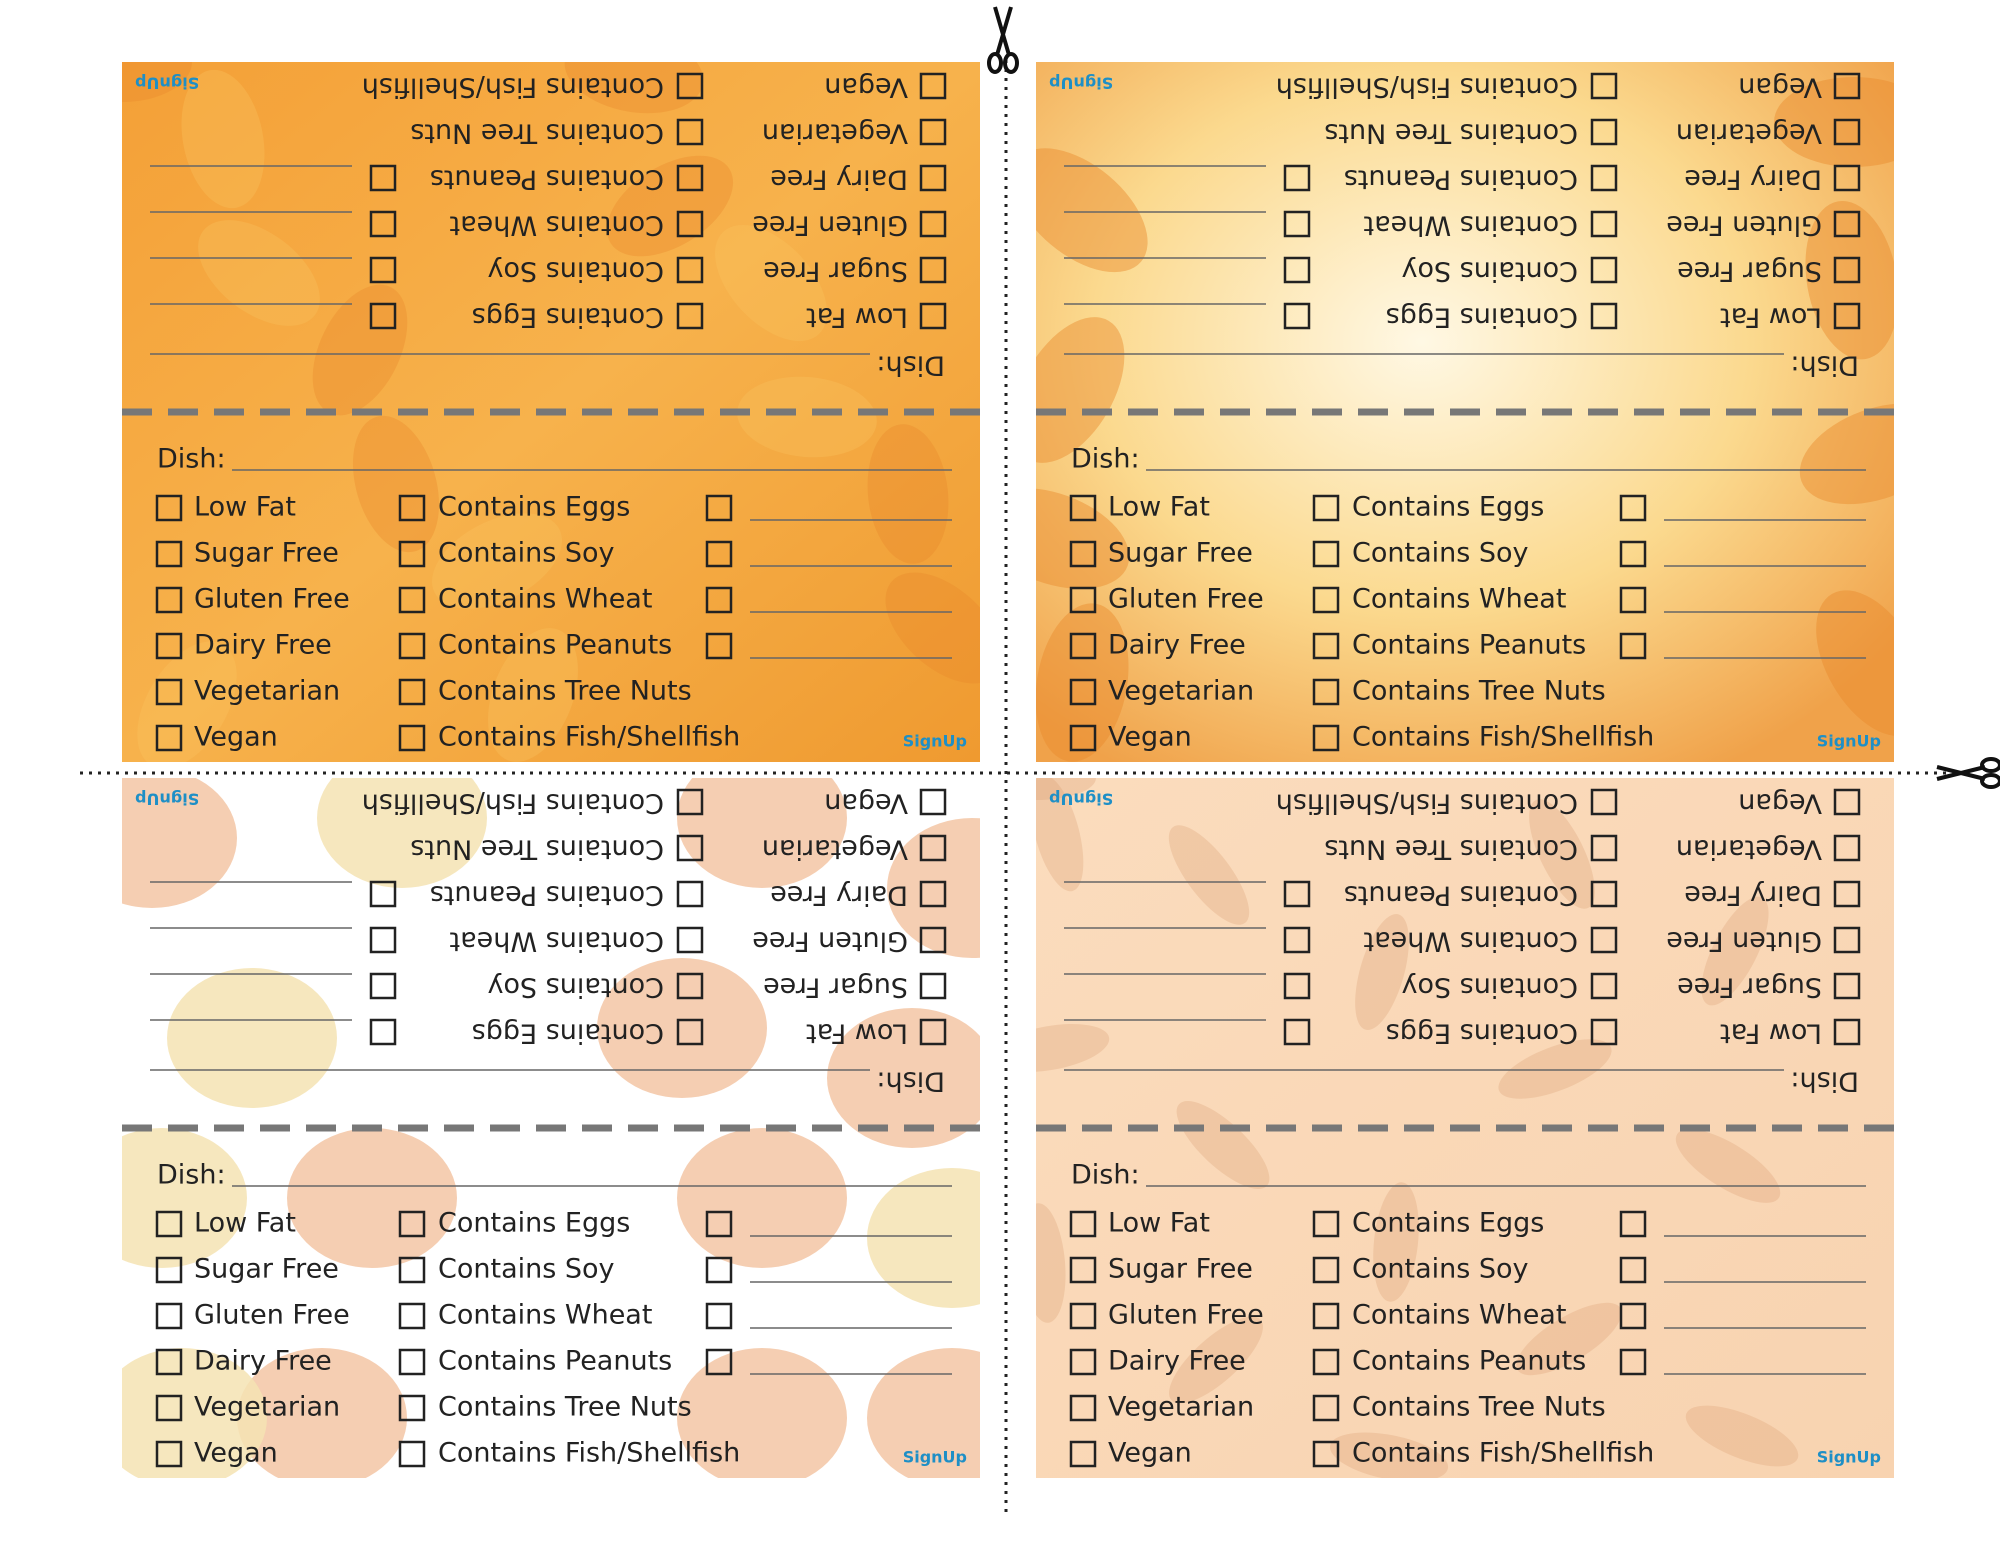 The image size is (2000, 1545). What do you see at coordinates (835, 849) in the screenshot?
I see `option-label: Vegetarian` at bounding box center [835, 849].